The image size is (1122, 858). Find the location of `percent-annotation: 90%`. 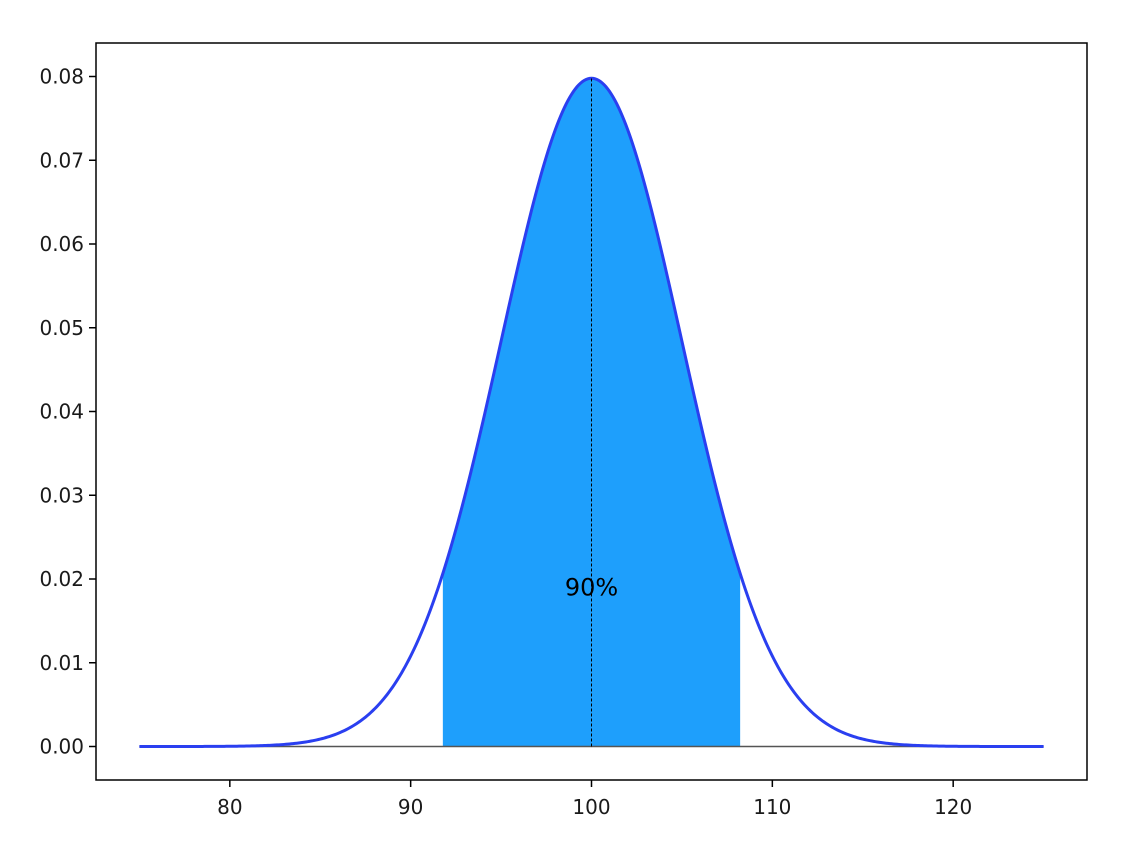

percent-annotation: 90% is located at coordinates (591, 587).